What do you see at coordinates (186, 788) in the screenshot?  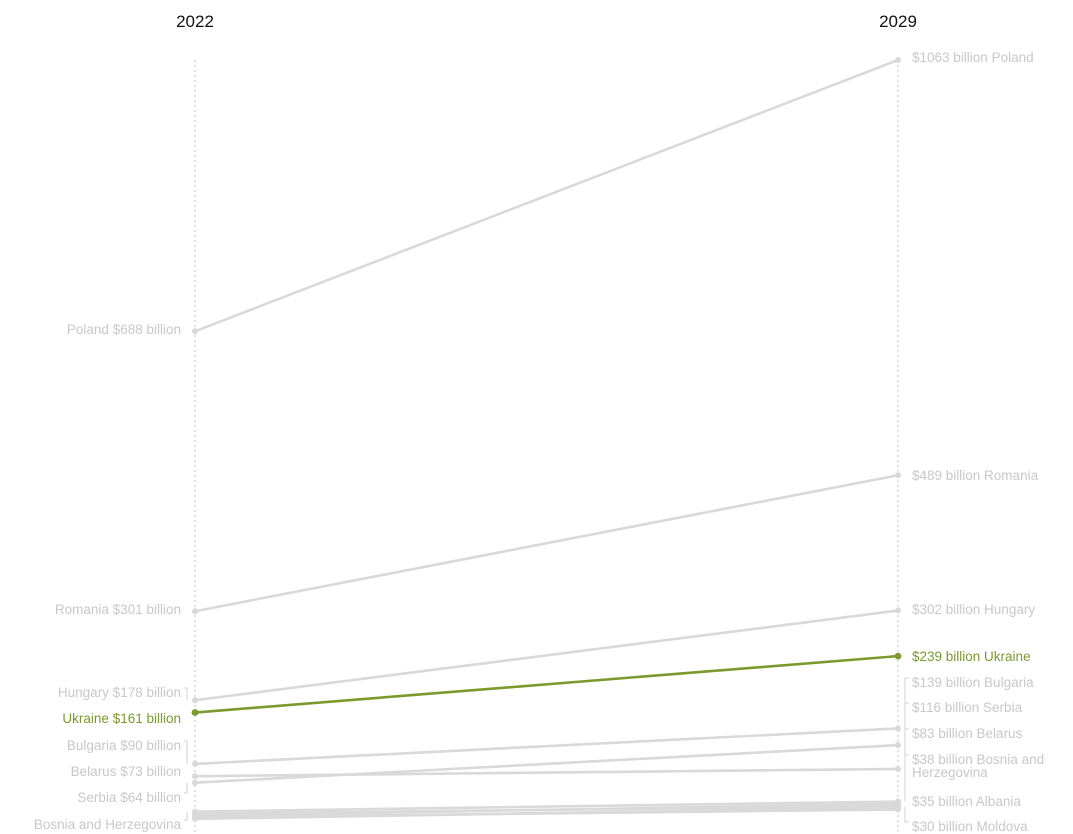 I see `label-connector-2022-serbia` at bounding box center [186, 788].